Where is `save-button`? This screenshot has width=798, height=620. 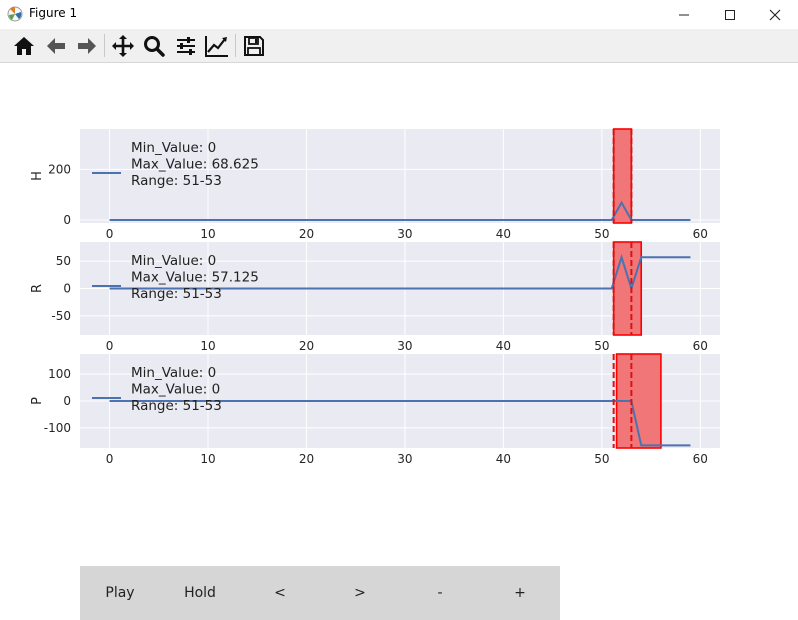
save-button is located at coordinates (254, 46).